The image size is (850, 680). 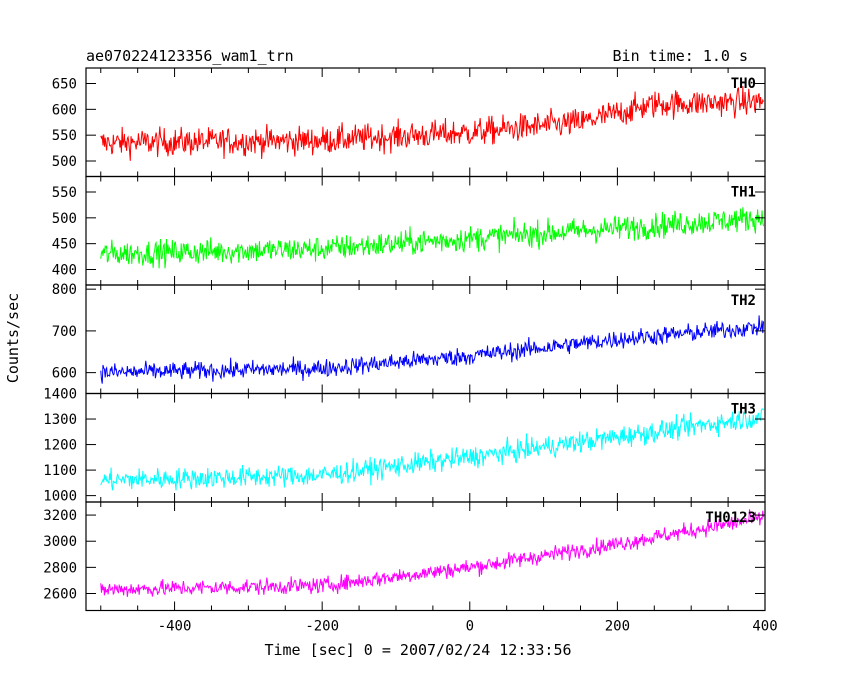 What do you see at coordinates (730, 518) in the screenshot?
I see `panel-name-label: TH0123` at bounding box center [730, 518].